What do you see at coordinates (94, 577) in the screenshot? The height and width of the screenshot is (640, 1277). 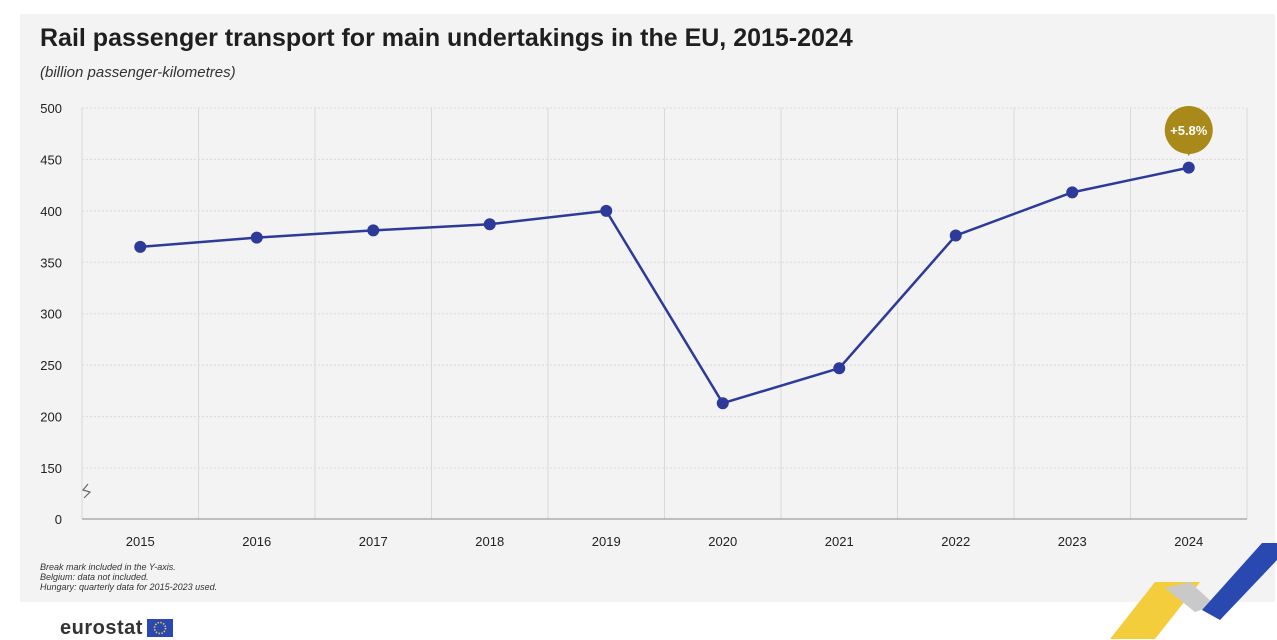 I see `footnote: Belgium: data not included.` at bounding box center [94, 577].